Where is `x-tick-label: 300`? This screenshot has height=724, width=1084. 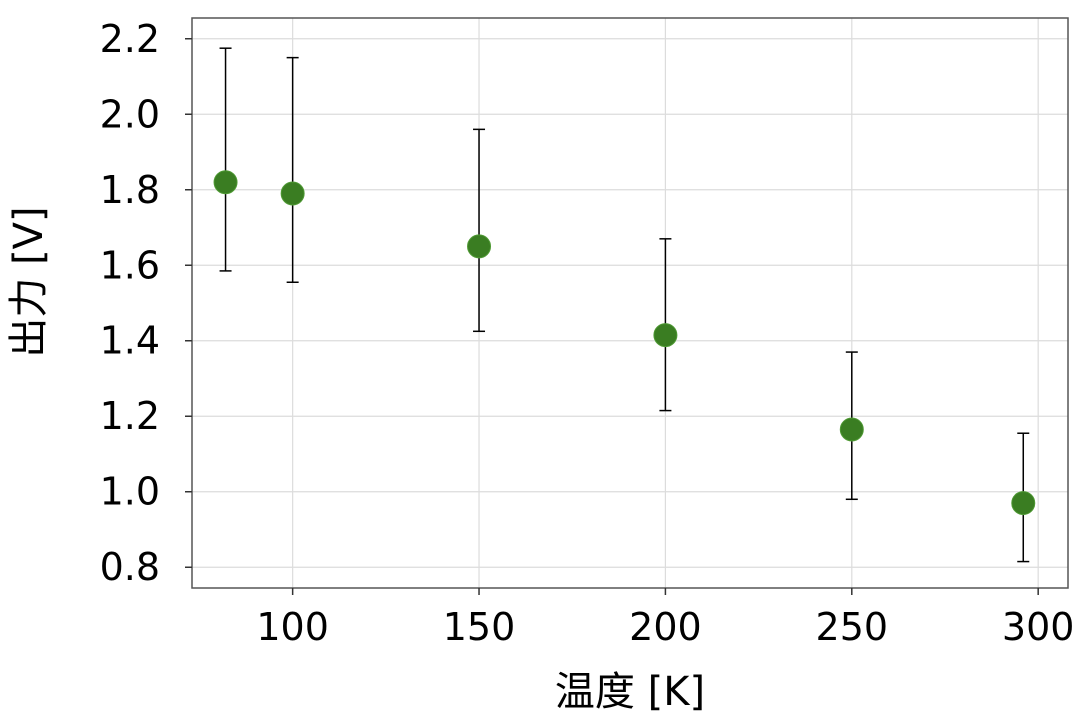
x-tick-label: 300 is located at coordinates (1038, 627).